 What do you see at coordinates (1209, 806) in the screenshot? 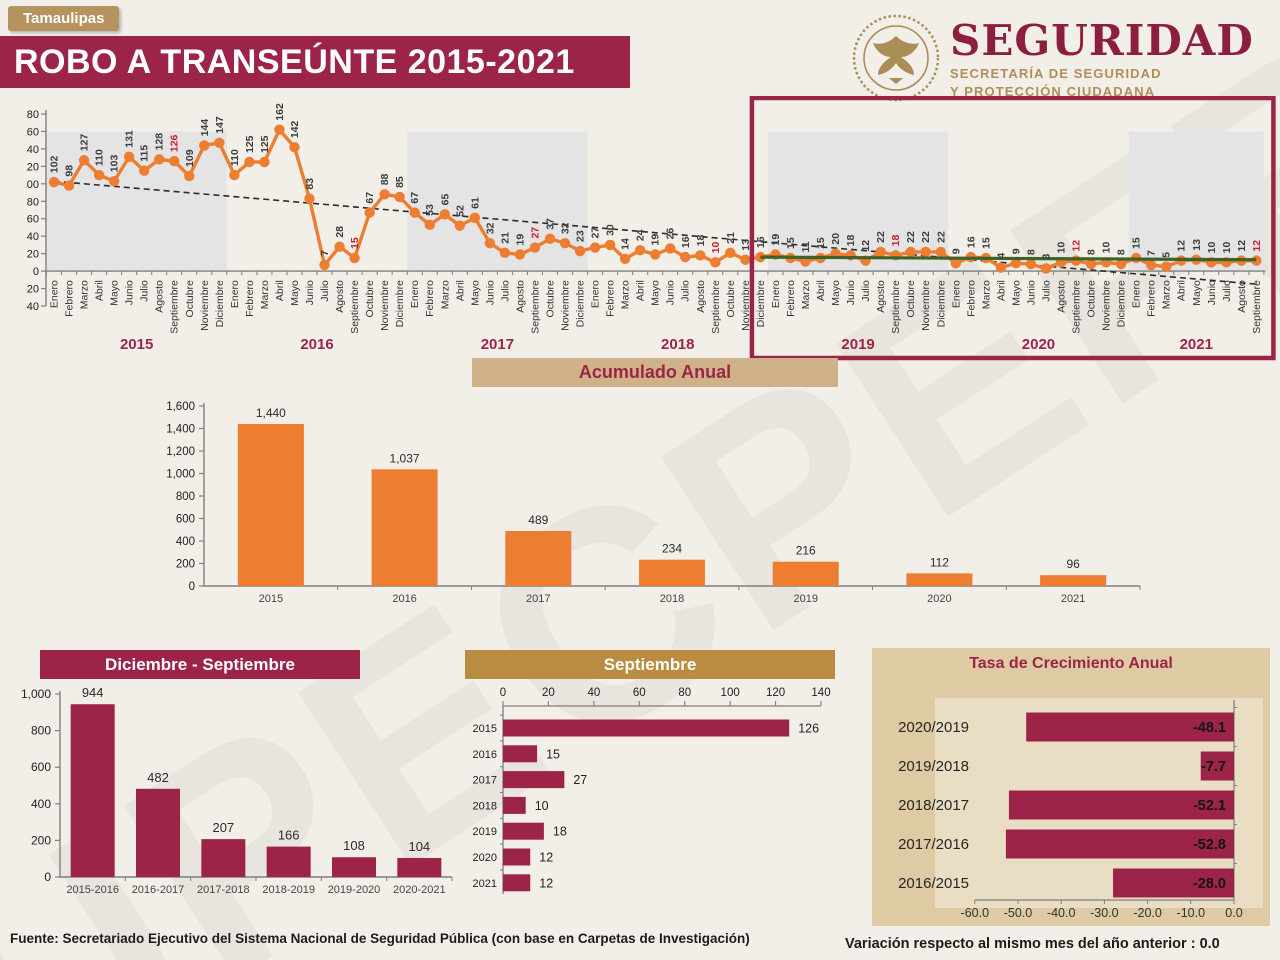
I see `svg-text: -52.1` at bounding box center [1209, 806].